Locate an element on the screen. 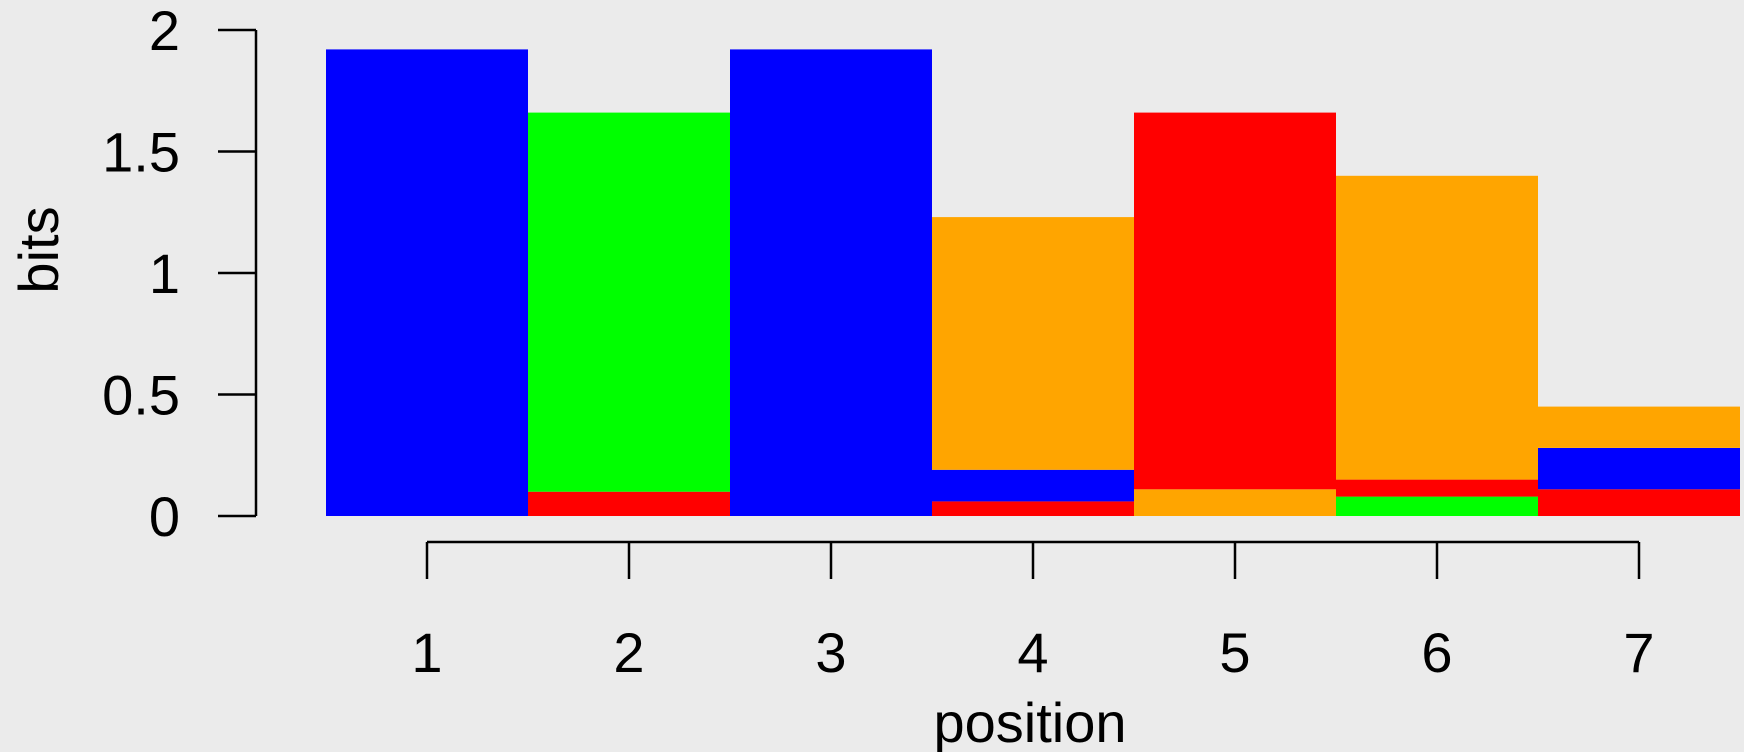  x-tick-label: 3 is located at coordinates (830, 652).